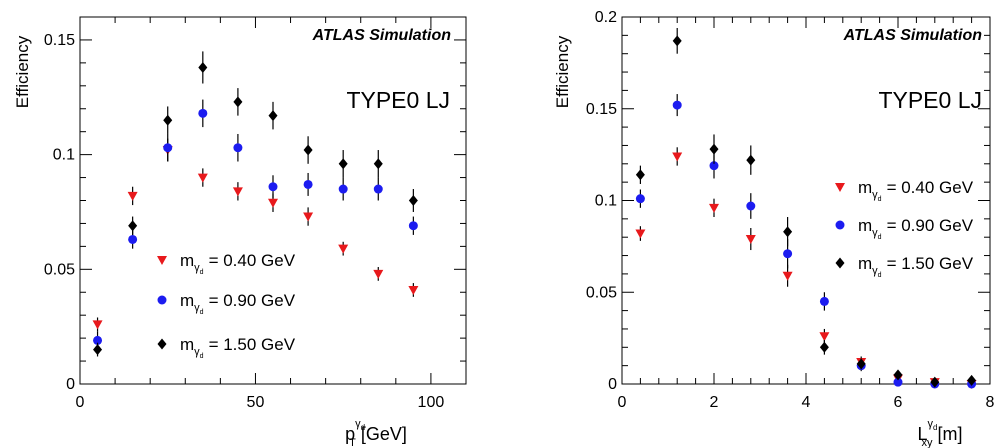 The height and width of the screenshot is (448, 1006). I want to click on x-axis-label-unit: [m], so click(947, 434).